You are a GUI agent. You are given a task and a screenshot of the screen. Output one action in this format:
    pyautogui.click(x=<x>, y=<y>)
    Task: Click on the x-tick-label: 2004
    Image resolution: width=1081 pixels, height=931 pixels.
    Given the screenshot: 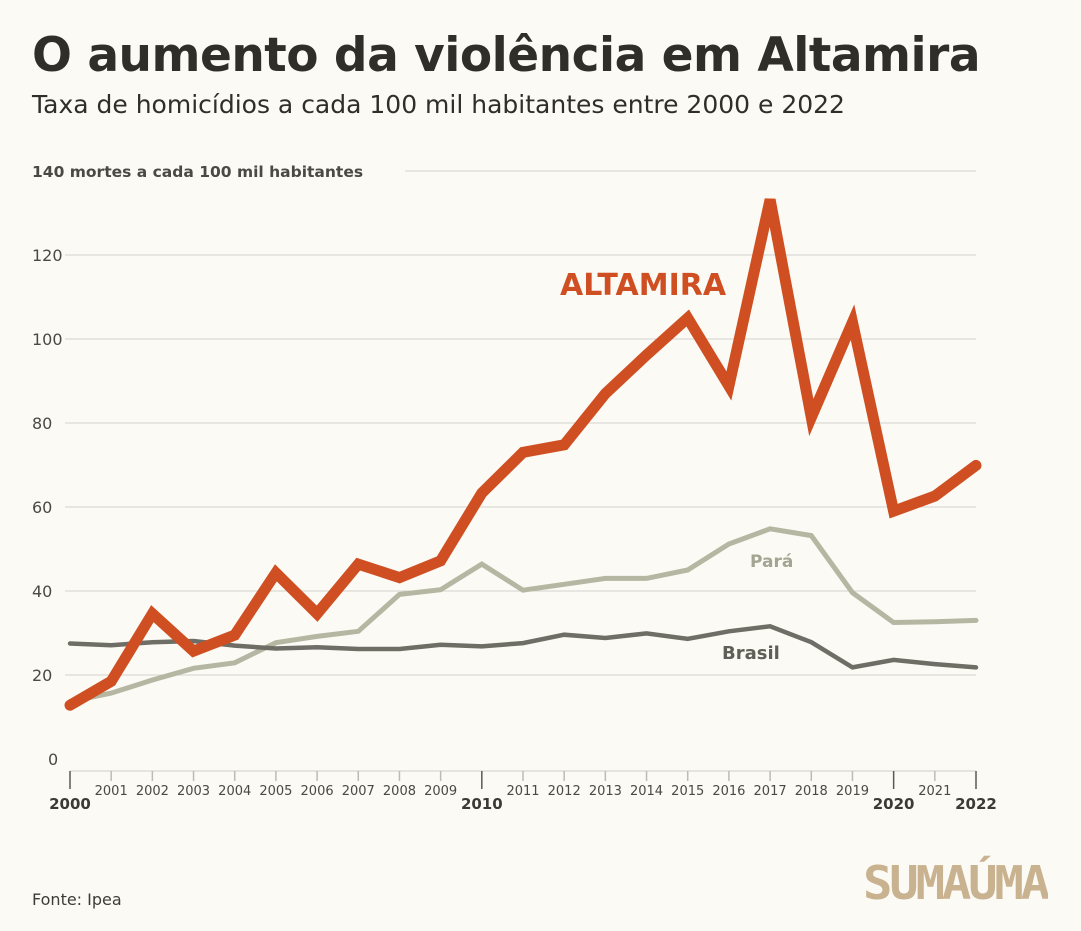 What is the action you would take?
    pyautogui.click(x=234, y=791)
    